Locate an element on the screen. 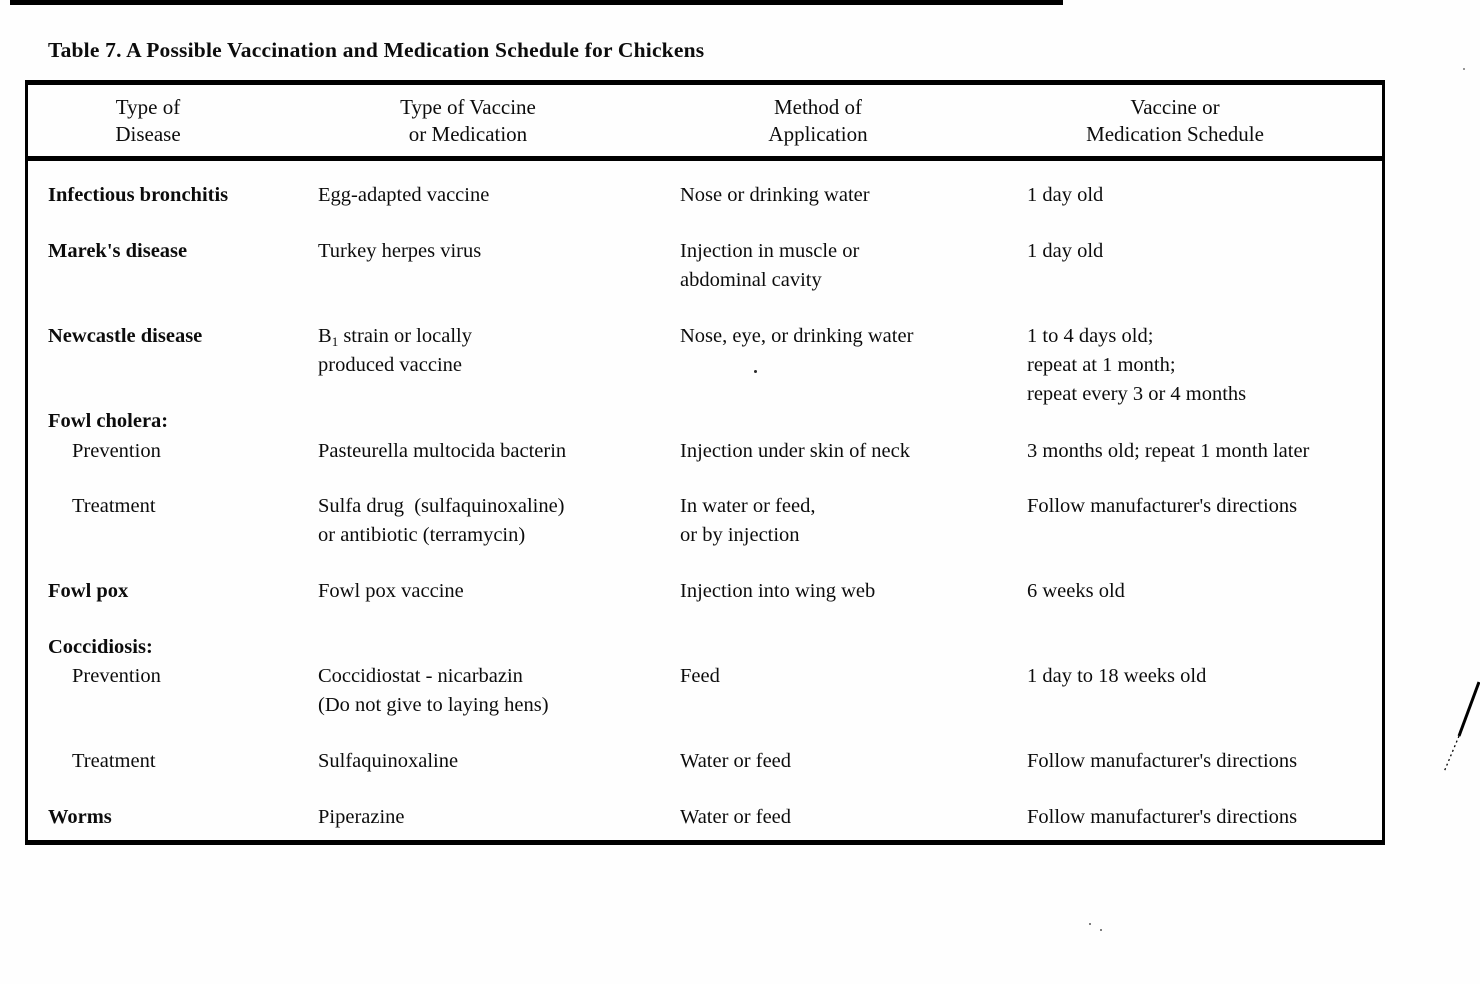  cell-vaccine: Pasteurella multocida bacterin is located at coordinates (442, 451).